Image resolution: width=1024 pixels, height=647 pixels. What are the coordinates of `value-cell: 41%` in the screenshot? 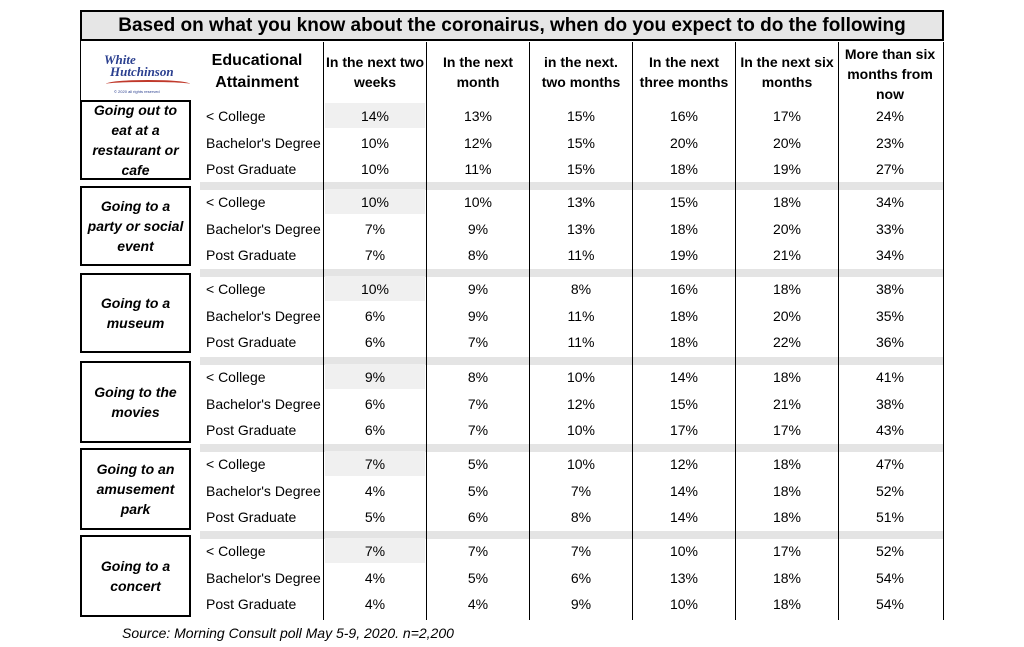 It's located at (890, 377).